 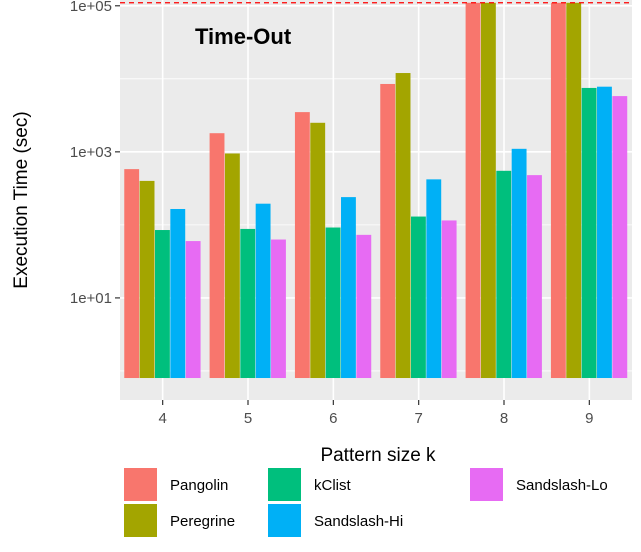 What do you see at coordinates (162, 418) in the screenshot?
I see `x-tick-label: 4` at bounding box center [162, 418].